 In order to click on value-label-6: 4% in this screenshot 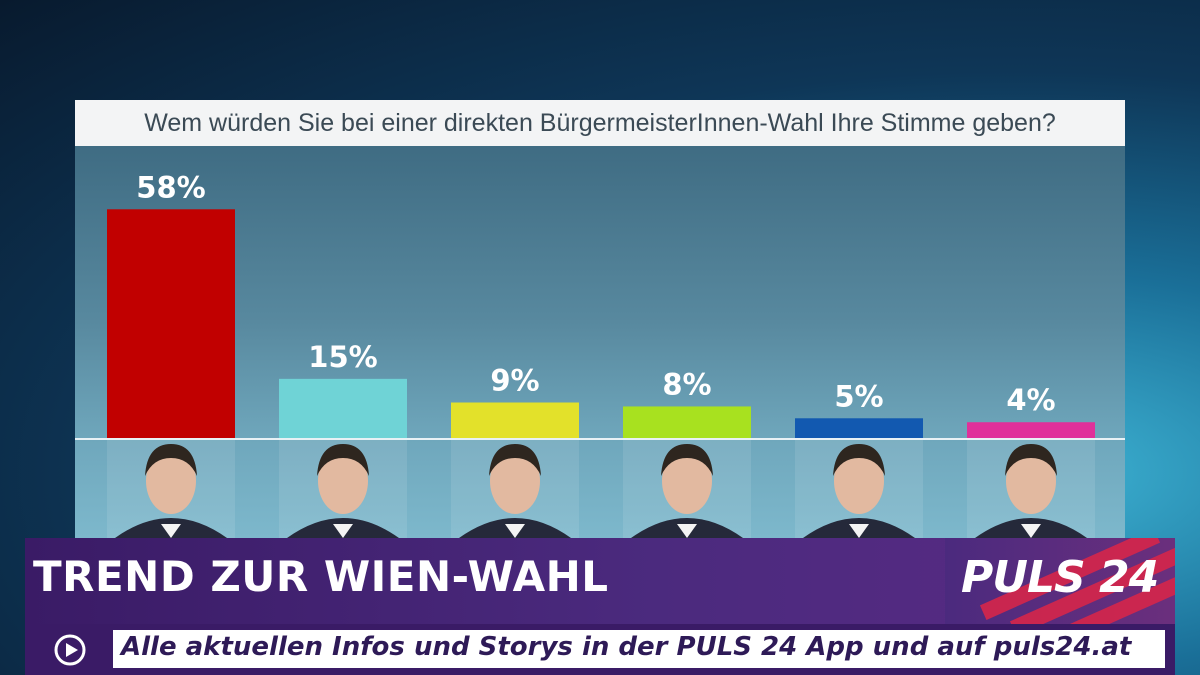, I will do `click(1030, 400)`.